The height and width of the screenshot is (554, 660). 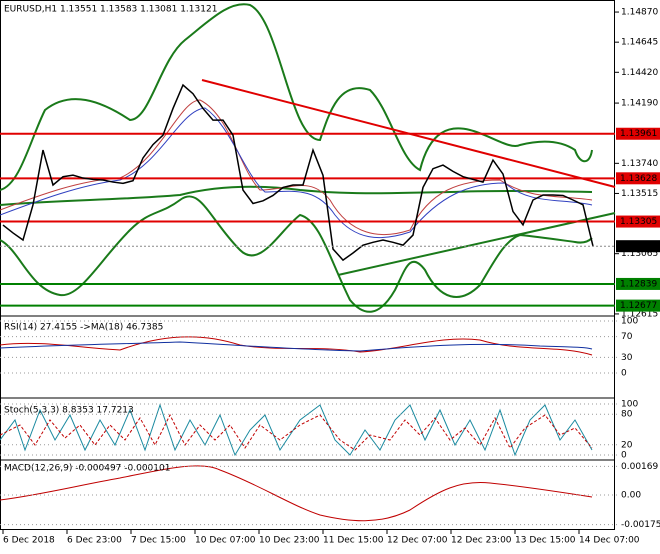 I want to click on stoch-main, so click(x=296, y=430).